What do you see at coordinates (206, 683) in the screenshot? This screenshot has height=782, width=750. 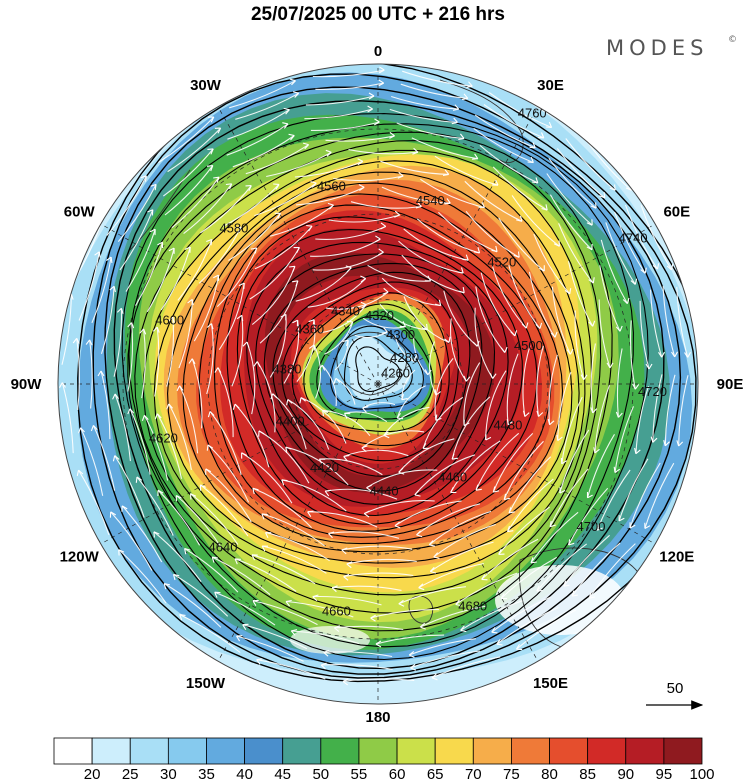 I see `longitude-label: 150W` at bounding box center [206, 683].